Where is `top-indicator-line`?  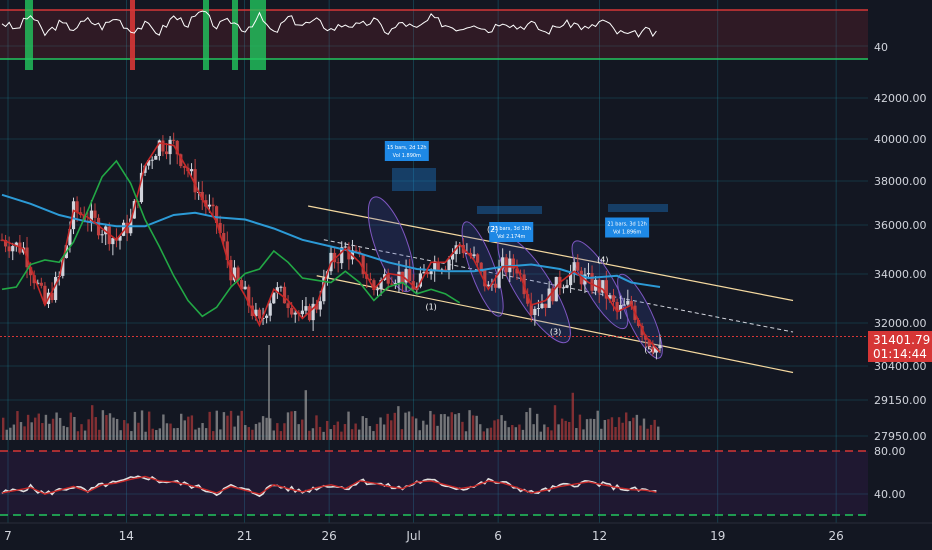
top-indicator-line is located at coordinates (329, 24).